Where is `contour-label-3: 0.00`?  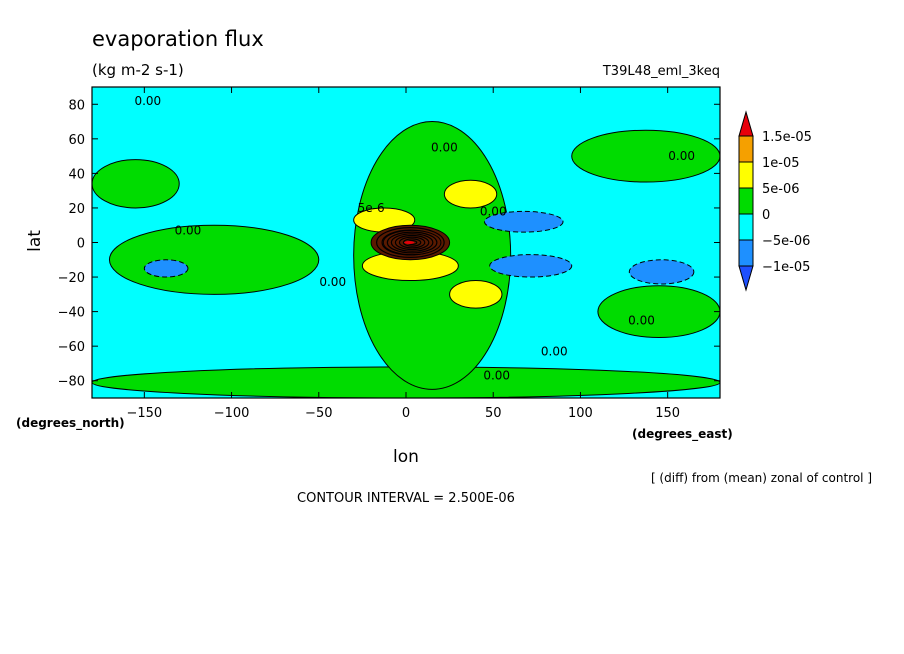
contour-label-3: 0.00 is located at coordinates (493, 211).